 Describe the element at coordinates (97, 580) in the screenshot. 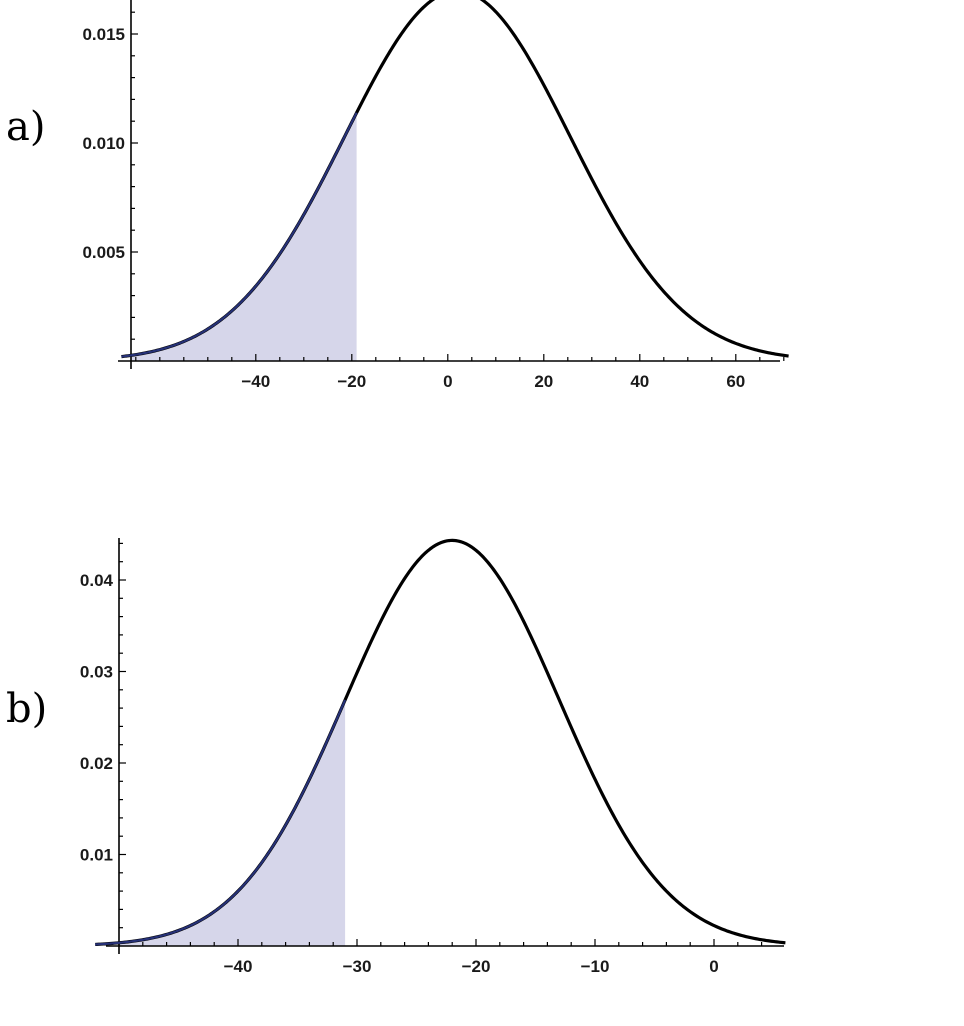

I see `y-tick-label: 0.04` at that location.